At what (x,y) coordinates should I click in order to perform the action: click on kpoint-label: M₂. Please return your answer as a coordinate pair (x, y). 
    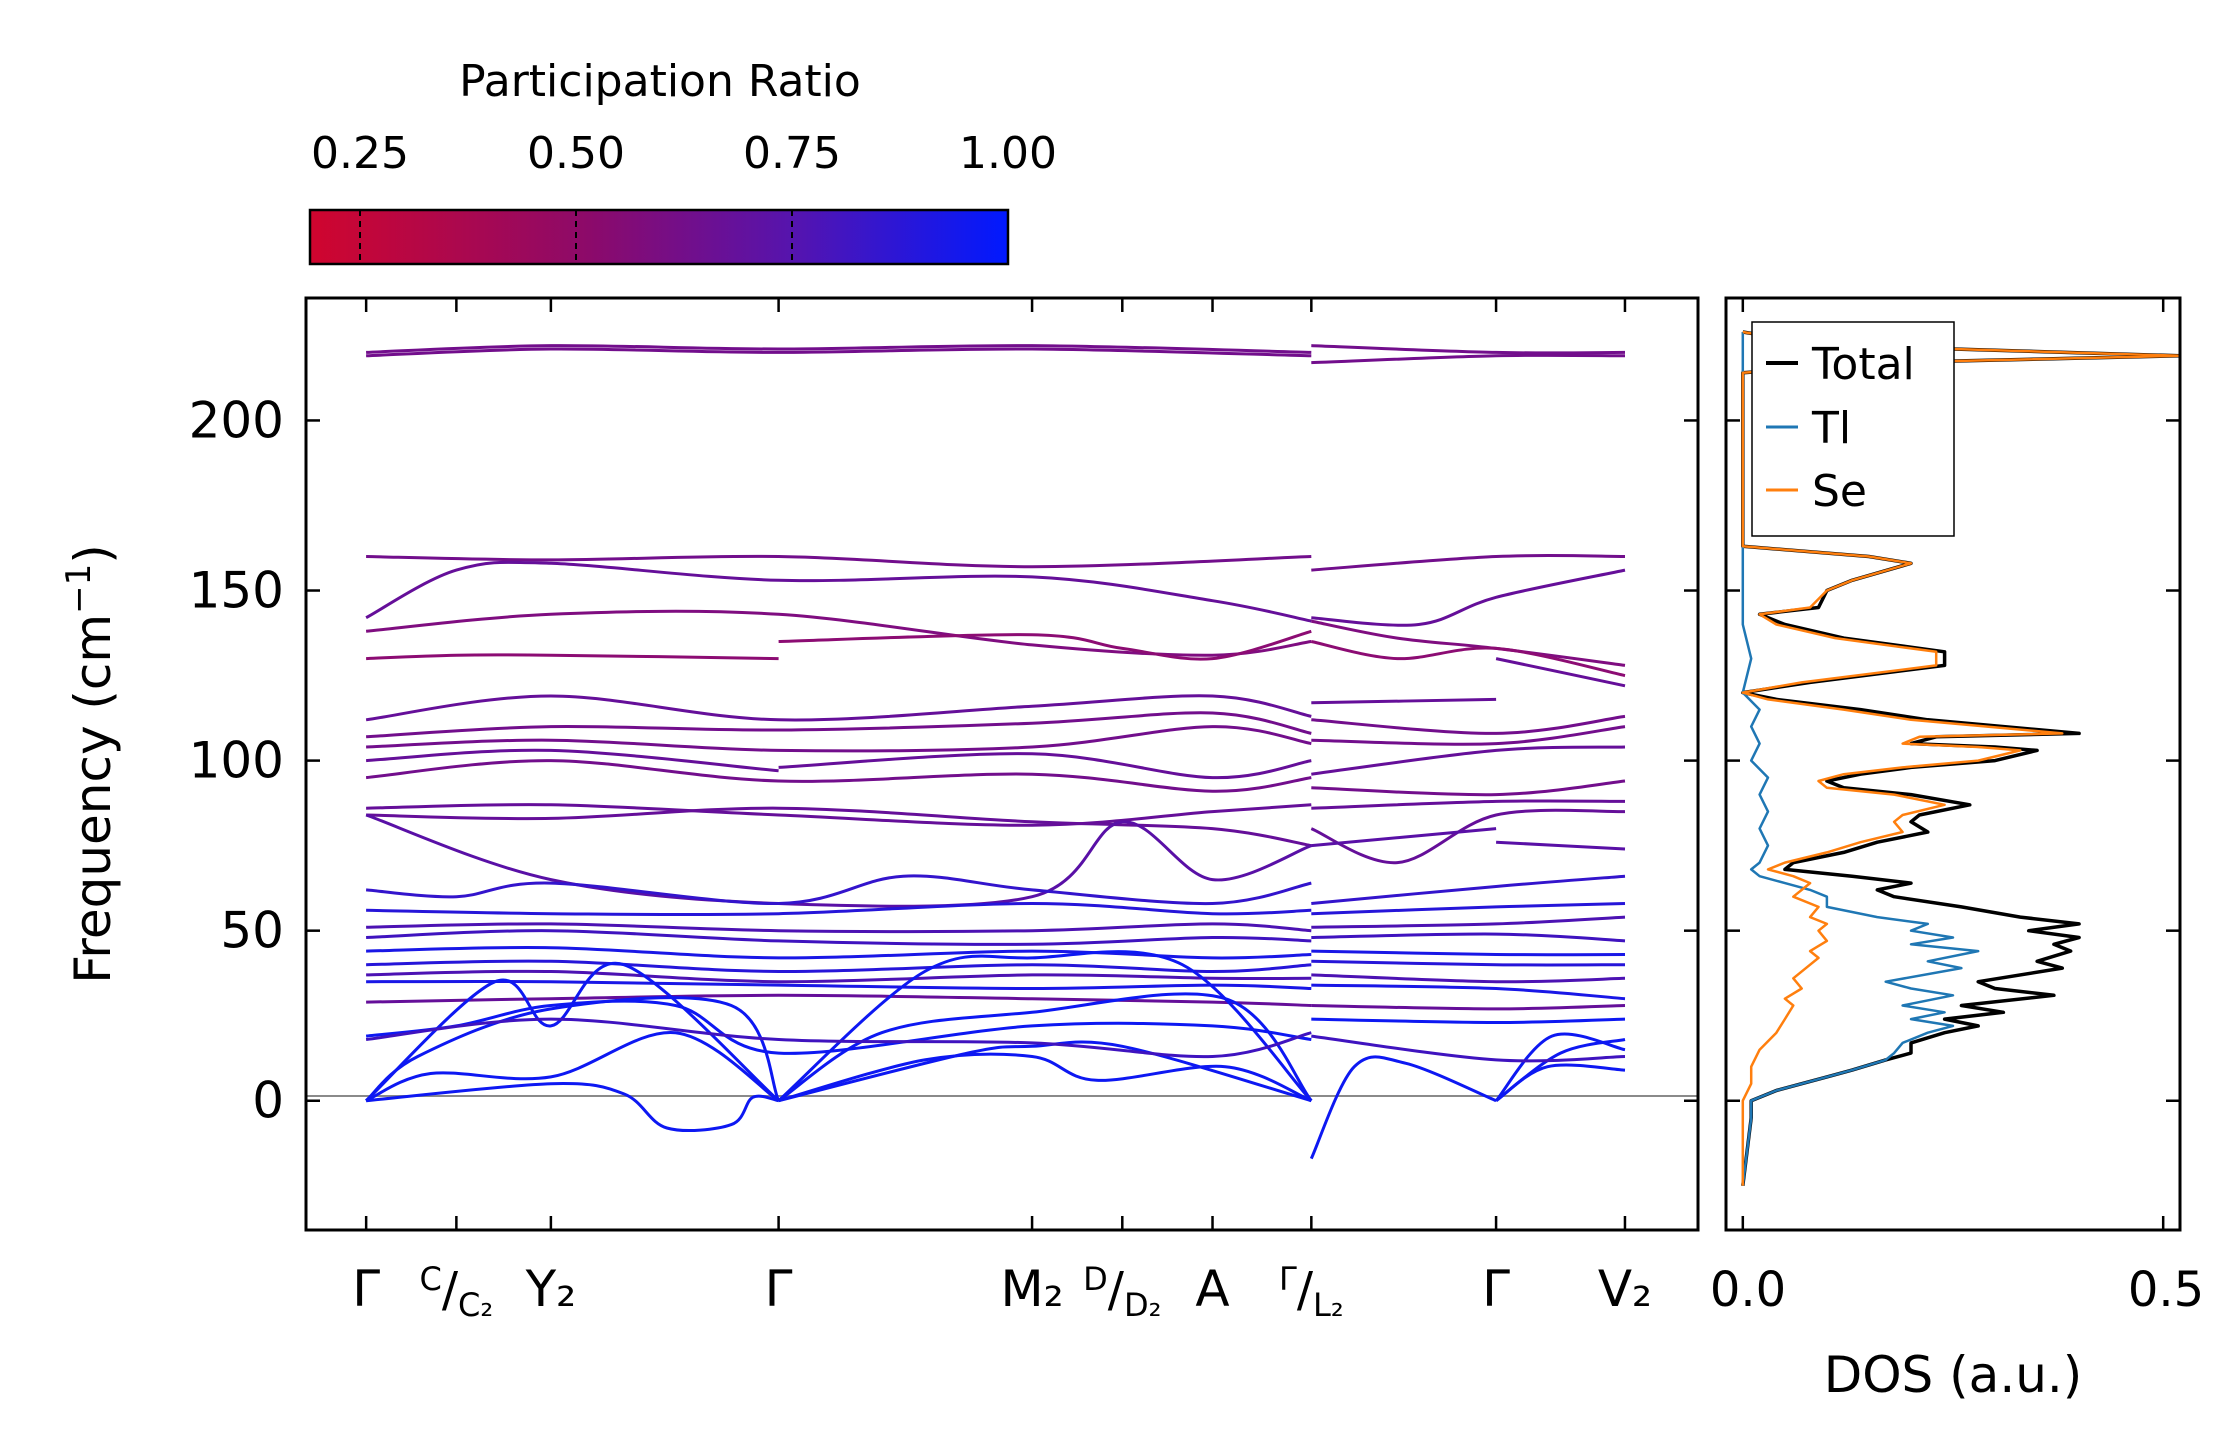
    Looking at the image, I should click on (1031, 1289).